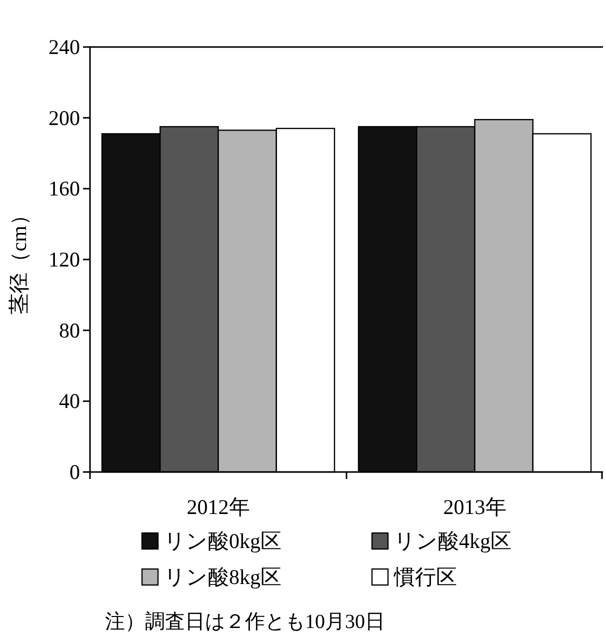 This screenshot has height=642, width=606. What do you see at coordinates (425, 577) in the screenshot?
I see `legend-label: 慣行区` at bounding box center [425, 577].